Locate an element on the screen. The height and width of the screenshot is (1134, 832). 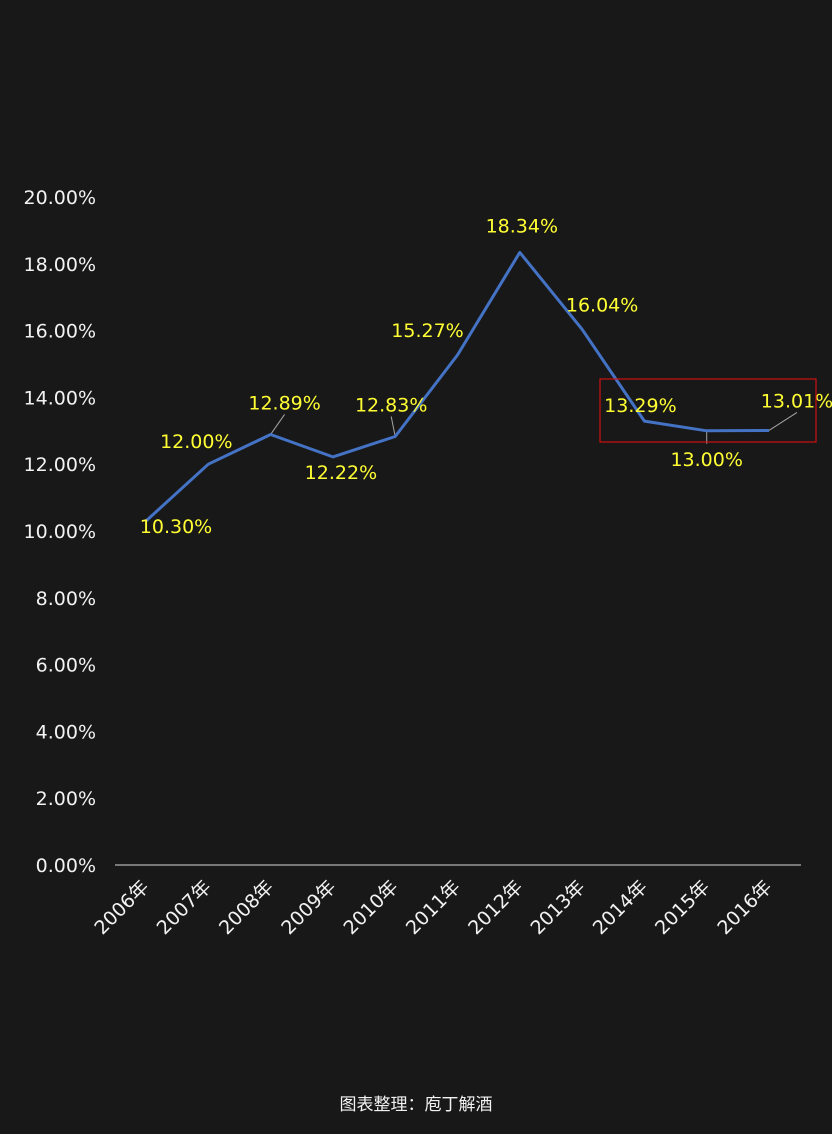
data-label: 12.22% is located at coordinates (341, 473).